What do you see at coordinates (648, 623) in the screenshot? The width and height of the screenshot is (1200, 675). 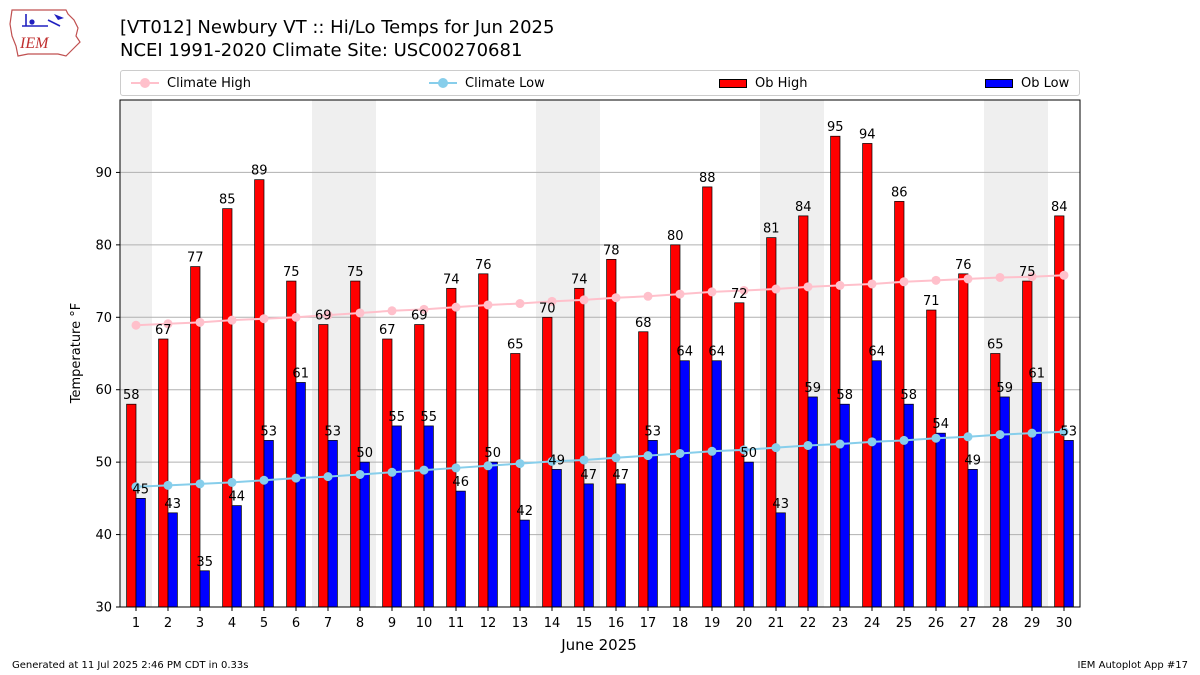 I see `x-tick-label: 17` at bounding box center [648, 623].